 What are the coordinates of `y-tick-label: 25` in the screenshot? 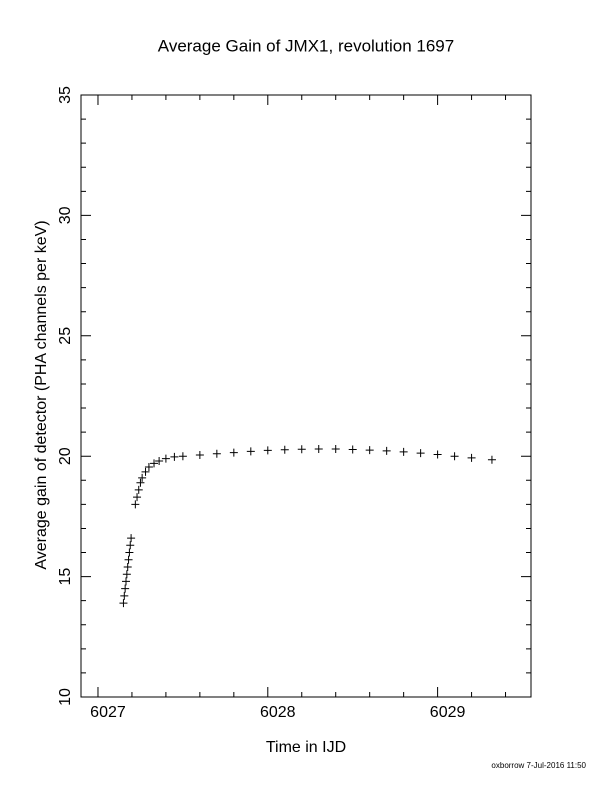 It's located at (65, 336).